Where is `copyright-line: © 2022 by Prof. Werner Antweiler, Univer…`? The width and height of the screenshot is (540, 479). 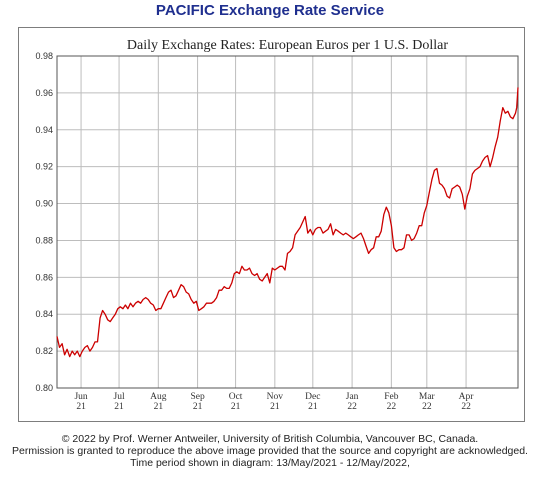
copyright-line: © 2022 by Prof. Werner Antweiler, Univer… is located at coordinates (270, 439).